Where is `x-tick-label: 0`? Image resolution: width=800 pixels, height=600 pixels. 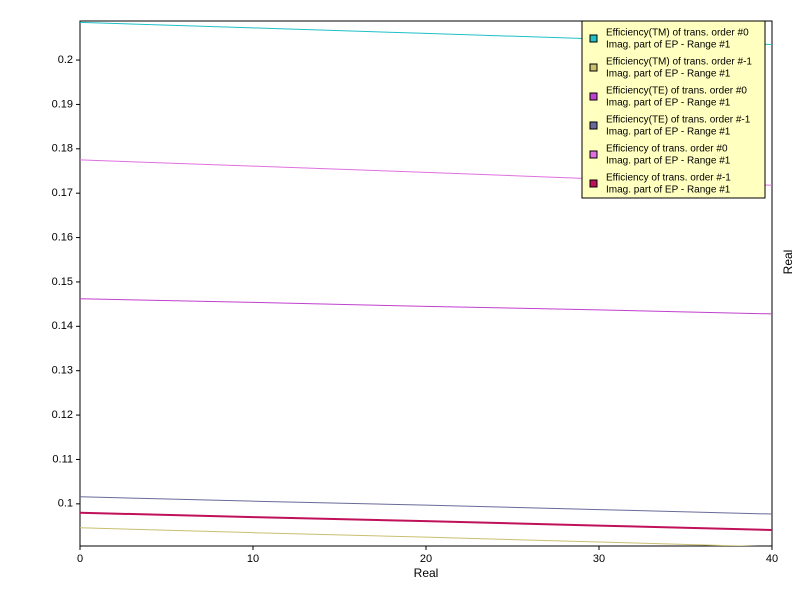
x-tick-label: 0 is located at coordinates (80, 559).